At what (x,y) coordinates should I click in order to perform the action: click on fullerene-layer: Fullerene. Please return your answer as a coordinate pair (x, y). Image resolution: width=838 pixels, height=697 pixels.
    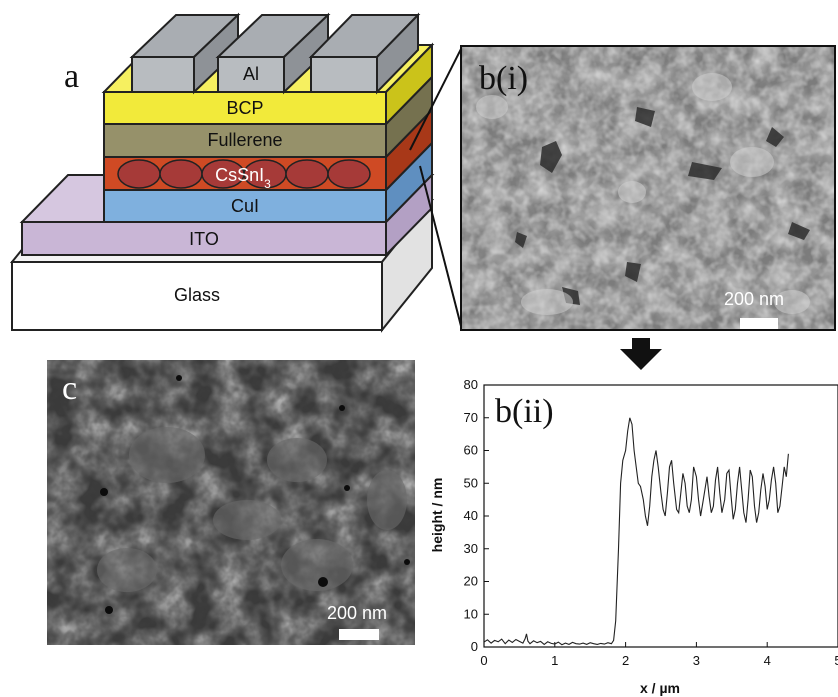
    Looking at the image, I should click on (268, 117).